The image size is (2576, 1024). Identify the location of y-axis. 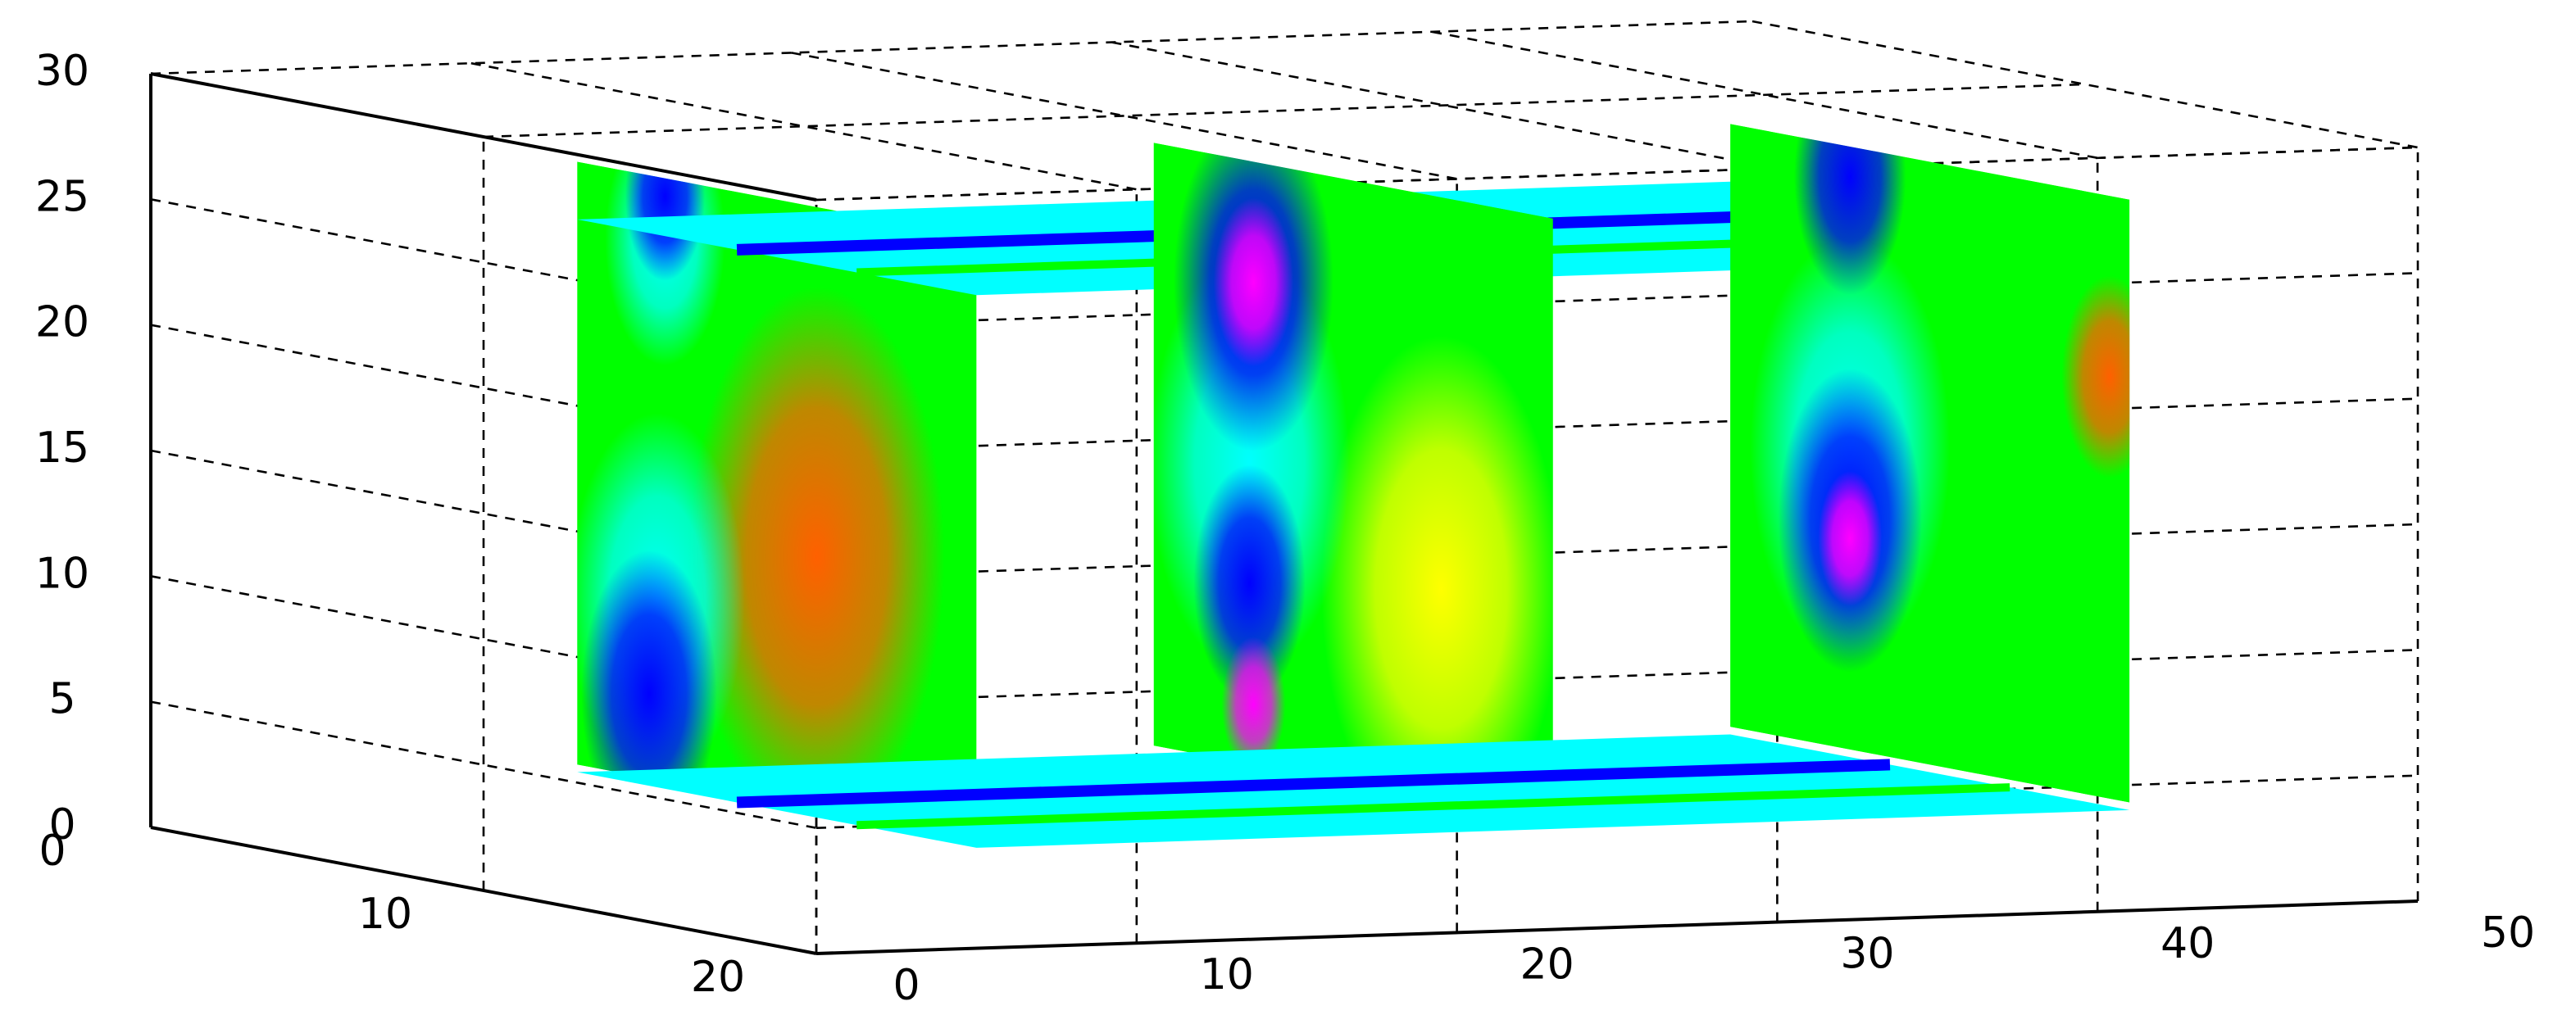
(483, 890).